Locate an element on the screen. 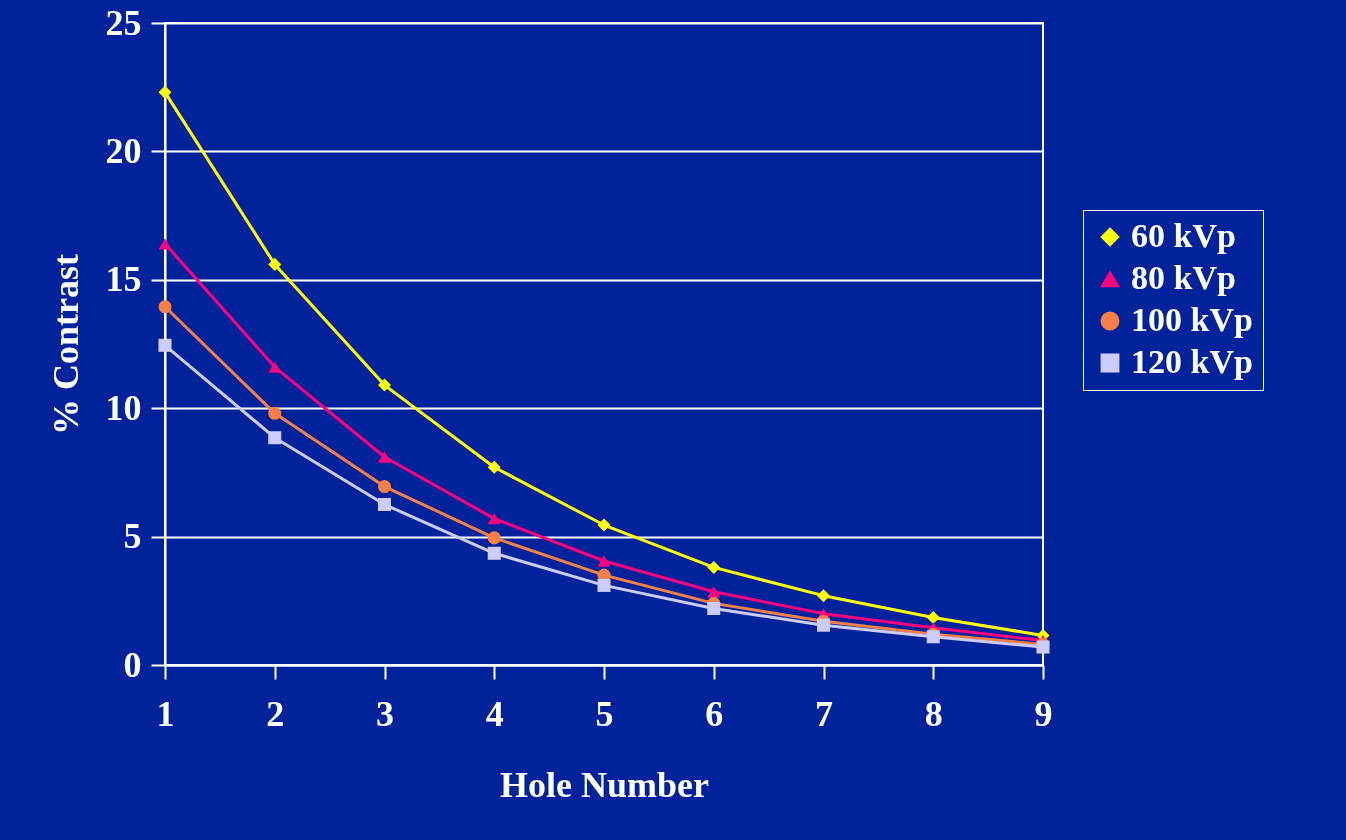  x-tick-label: 1 is located at coordinates (165, 713).